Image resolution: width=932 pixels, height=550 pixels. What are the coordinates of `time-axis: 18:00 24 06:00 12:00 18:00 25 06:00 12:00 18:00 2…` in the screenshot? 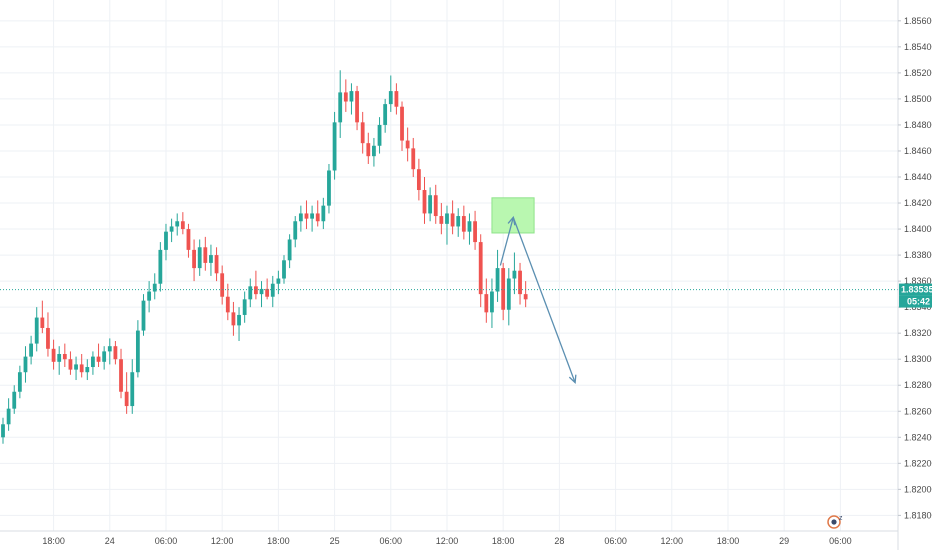 It's located at (446, 541).